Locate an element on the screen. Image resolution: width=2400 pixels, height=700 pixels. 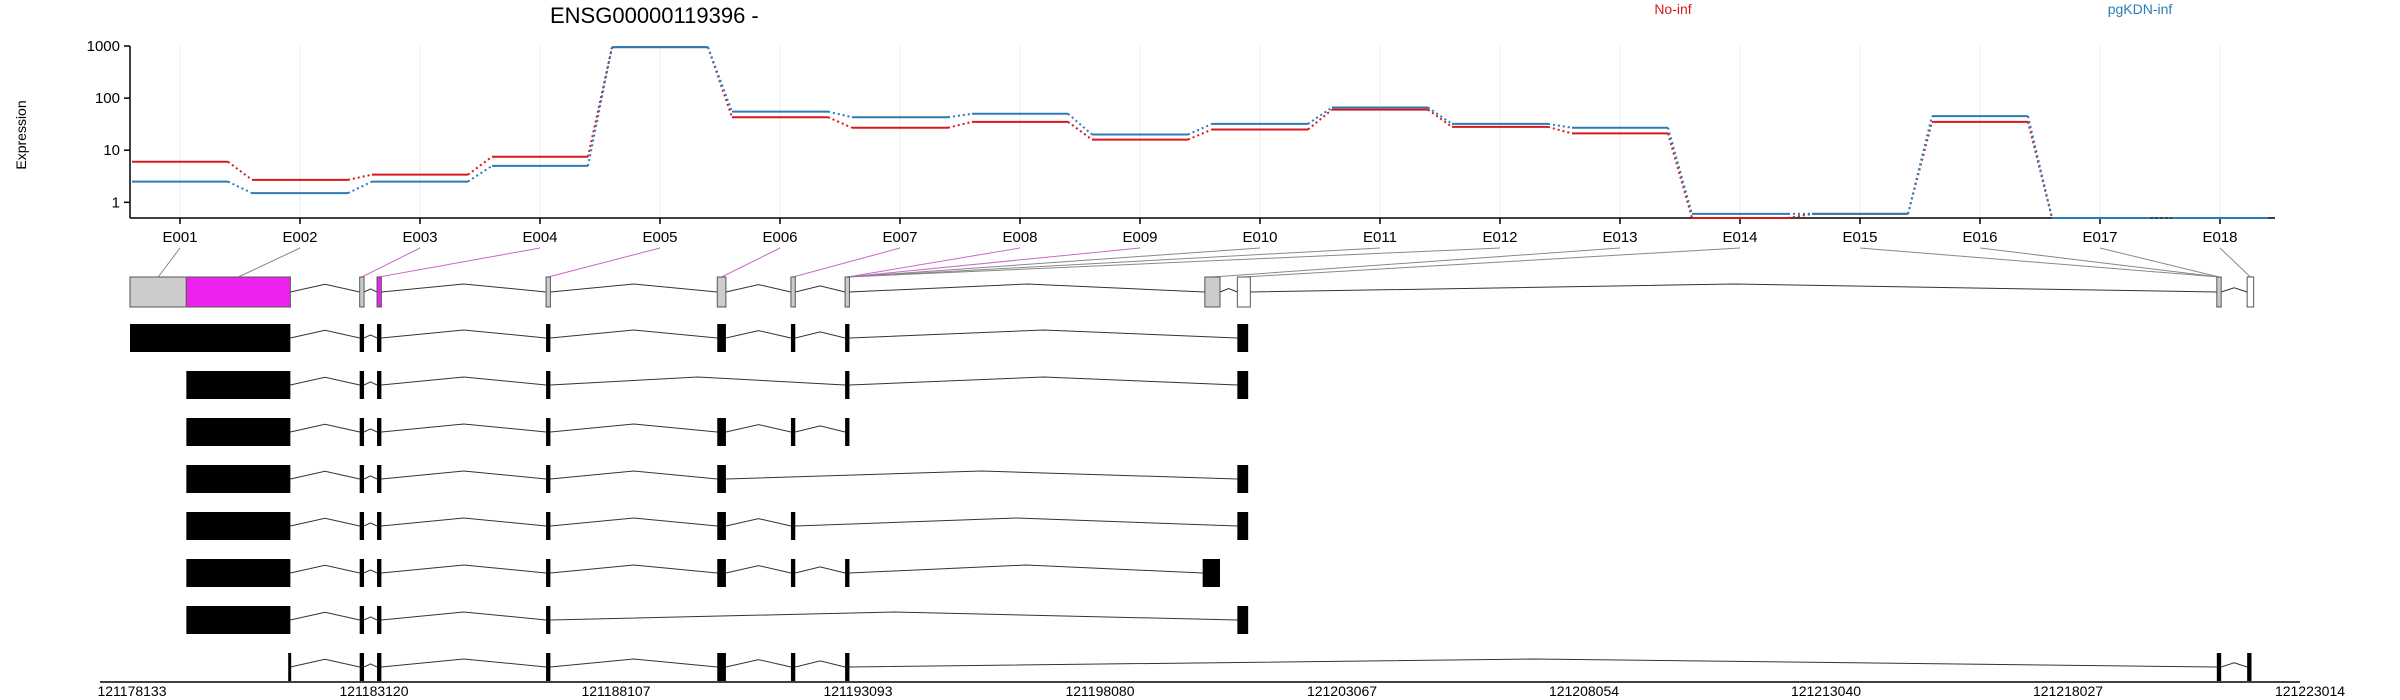
x-tick-label: E009 is located at coordinates (1139, 237).